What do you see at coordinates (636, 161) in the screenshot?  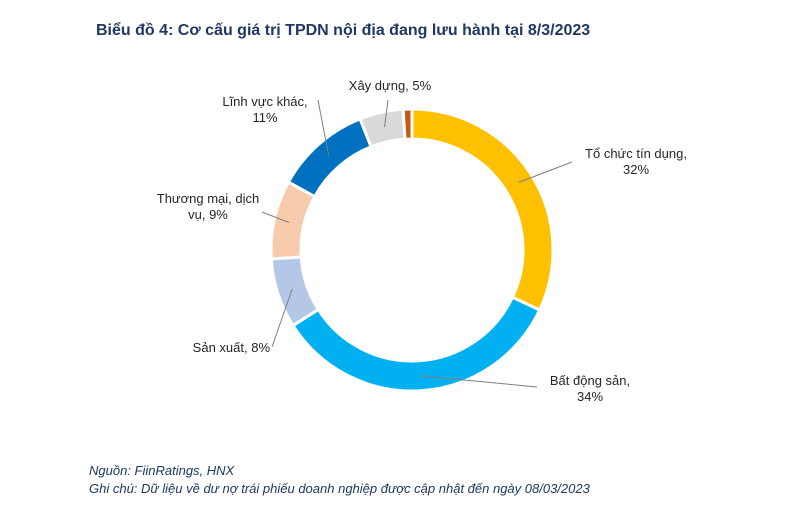 I see `data-label-1: Tổ chức tín dụng, 32%` at bounding box center [636, 161].